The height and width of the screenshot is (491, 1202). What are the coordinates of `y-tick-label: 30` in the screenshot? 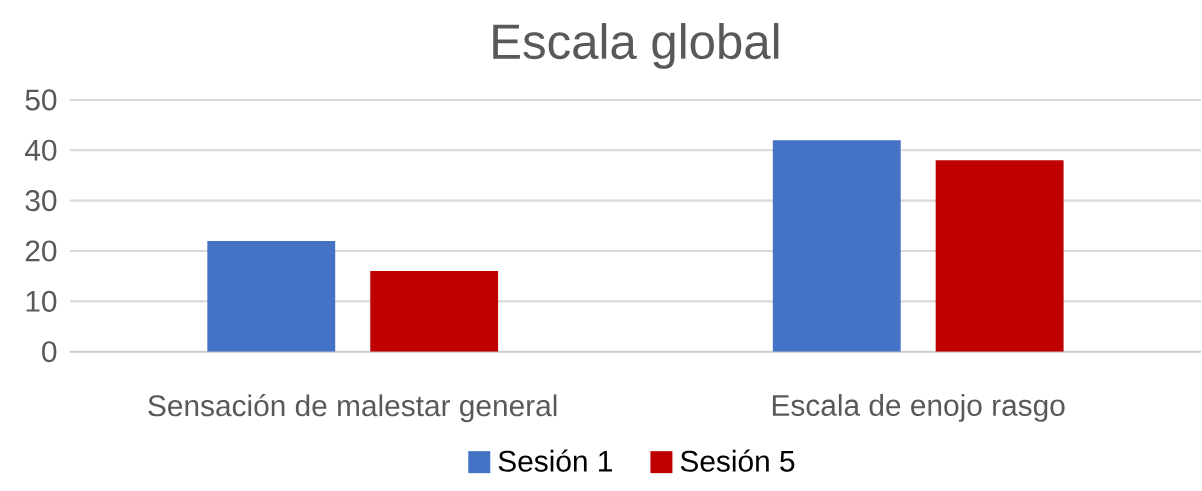 It's located at (41, 201).